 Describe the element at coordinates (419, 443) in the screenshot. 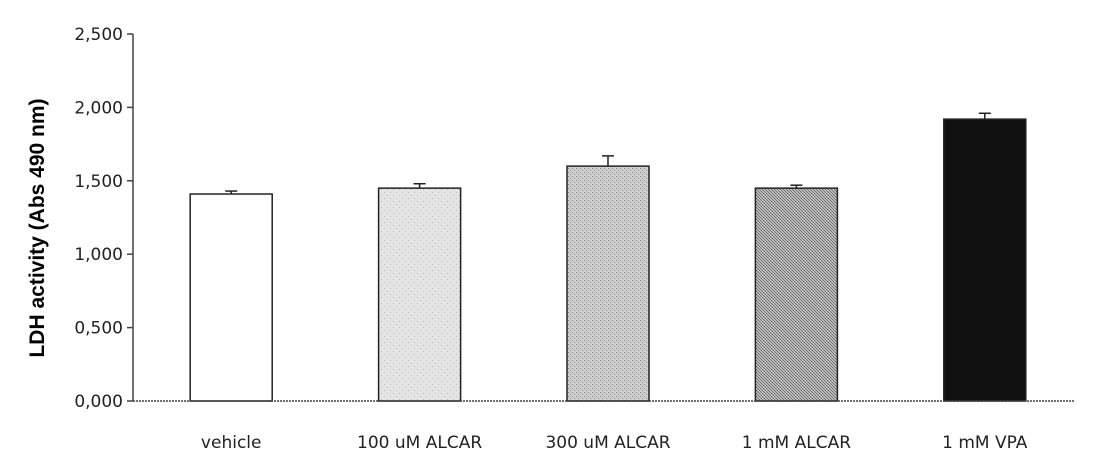

I see `x-category-label: 100 uM ALCAR` at that location.